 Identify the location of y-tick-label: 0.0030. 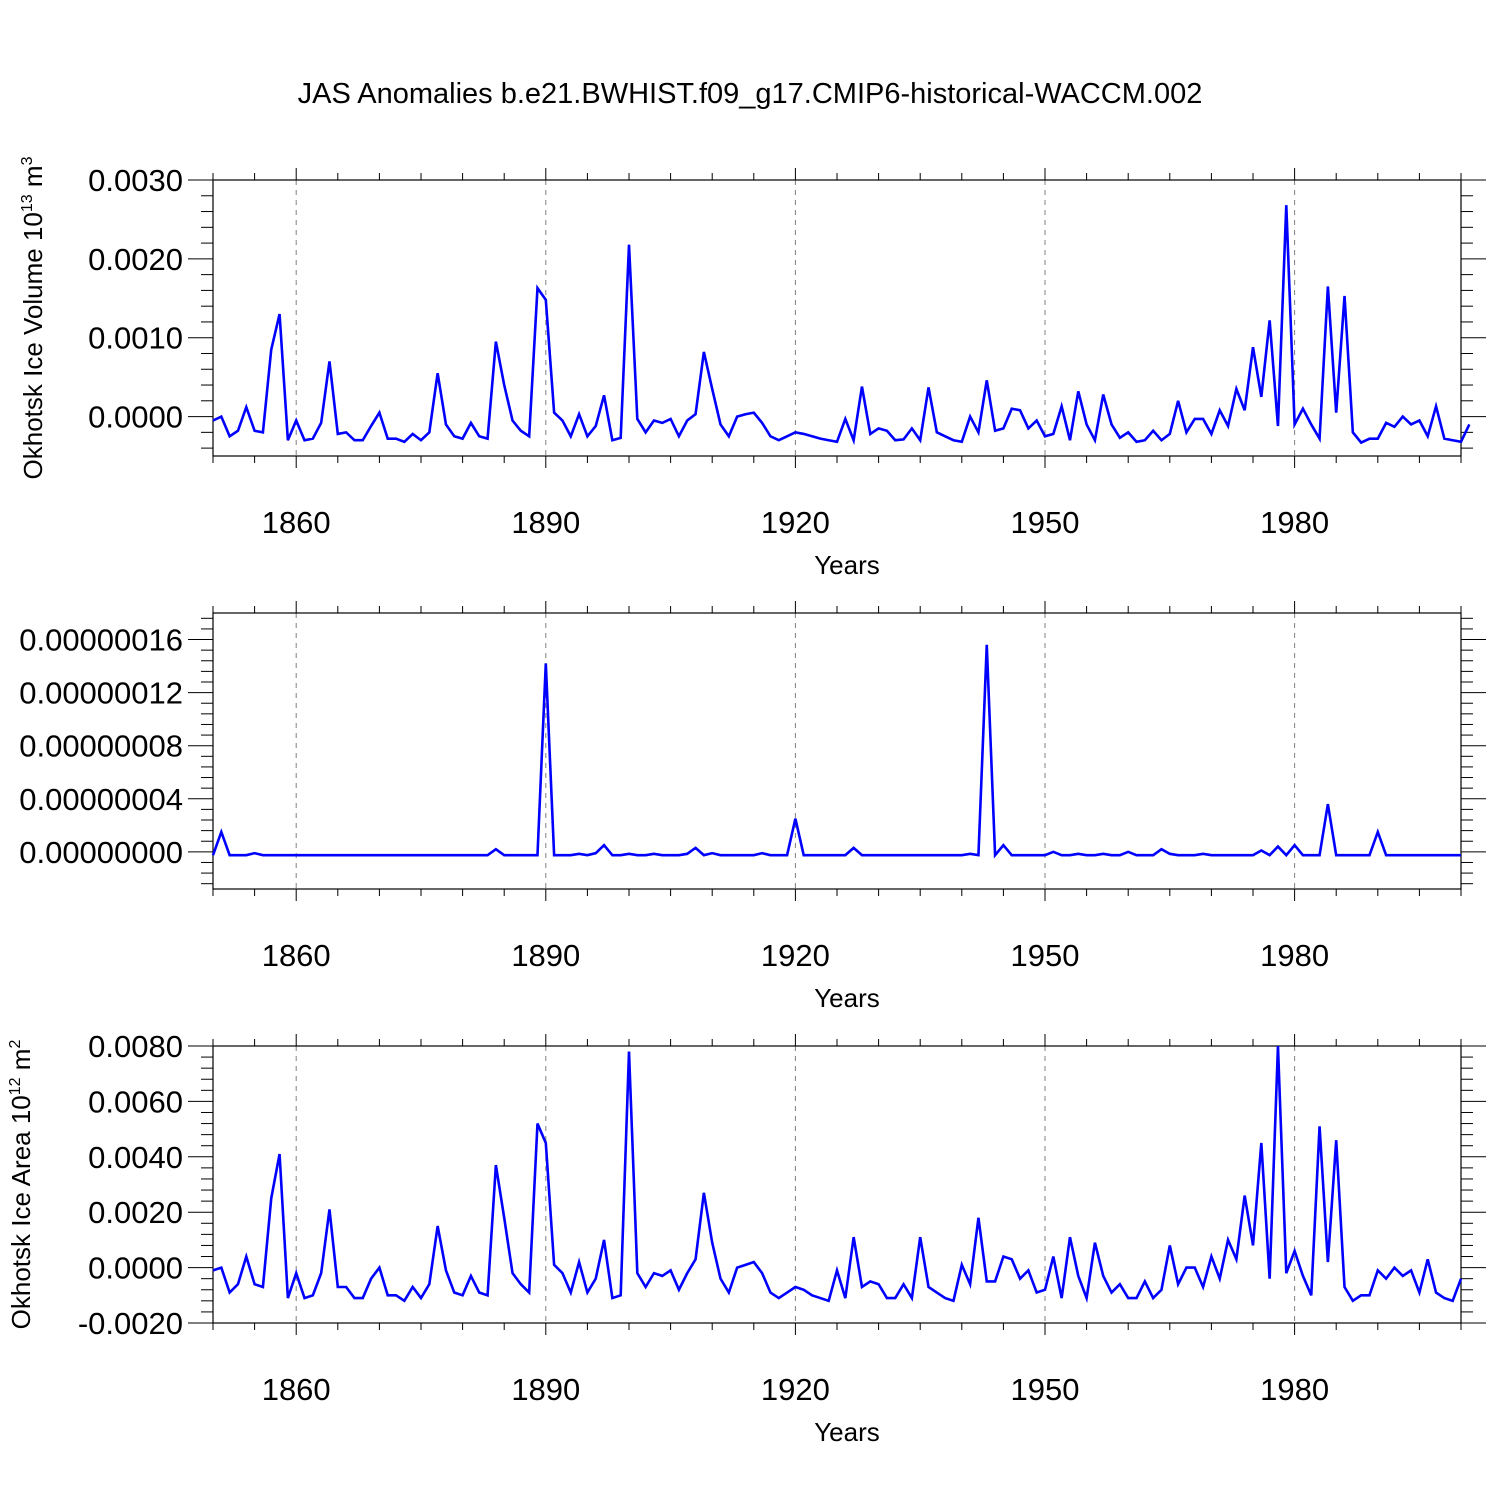
(135, 180).